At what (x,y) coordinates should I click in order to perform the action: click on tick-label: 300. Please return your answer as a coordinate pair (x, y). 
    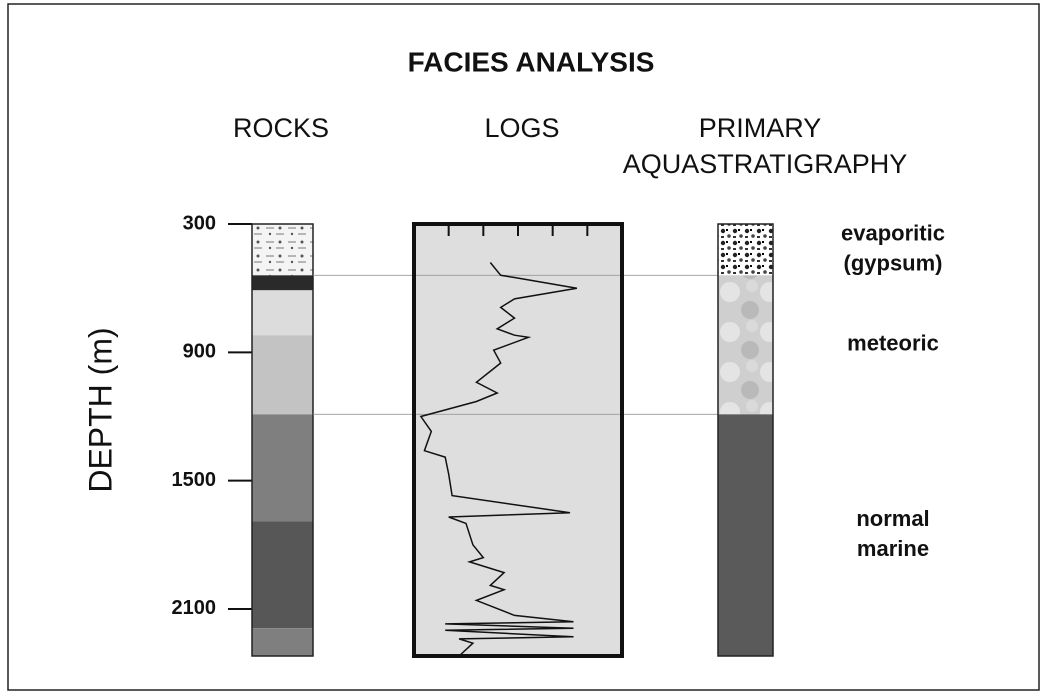
    Looking at the image, I should click on (199, 223).